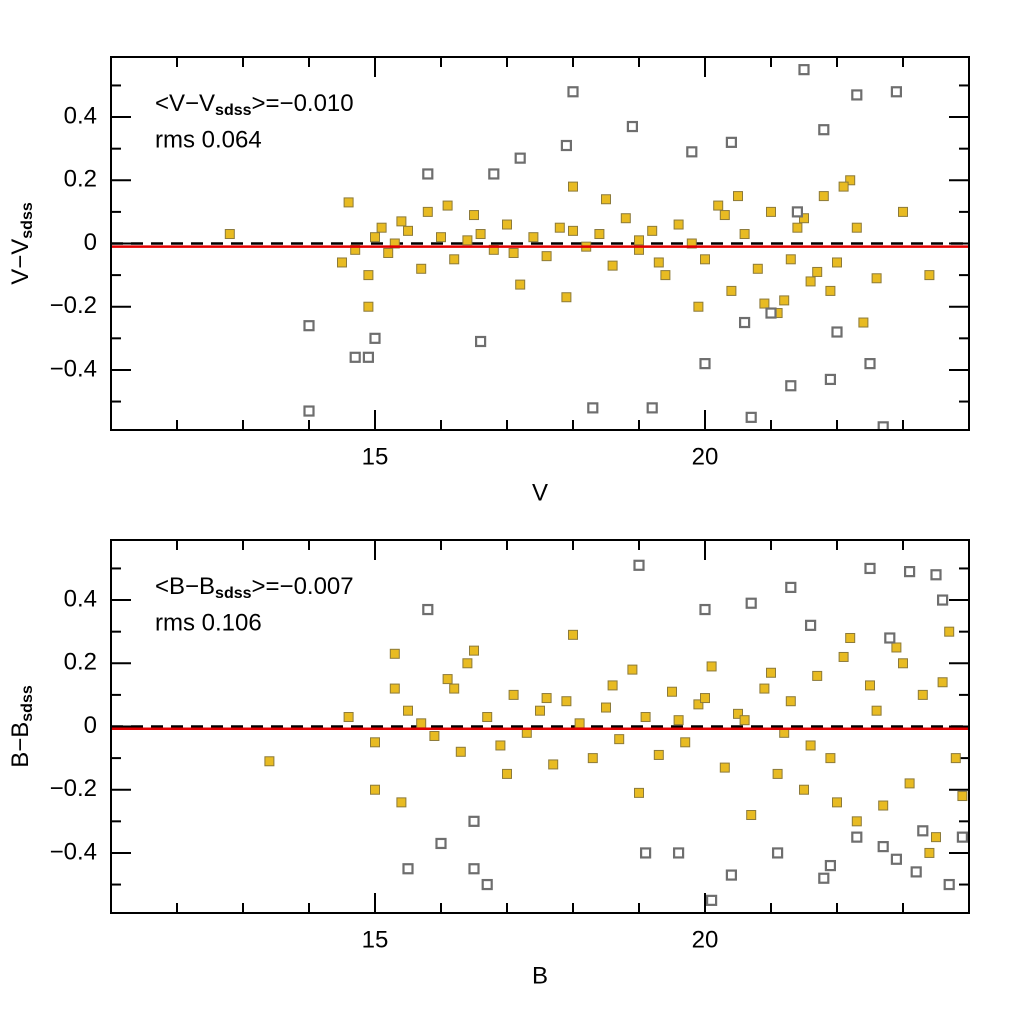 The width and height of the screenshot is (1024, 1024). Describe the element at coordinates (375, 939) in the screenshot. I see `x-tick-label: 15` at that location.